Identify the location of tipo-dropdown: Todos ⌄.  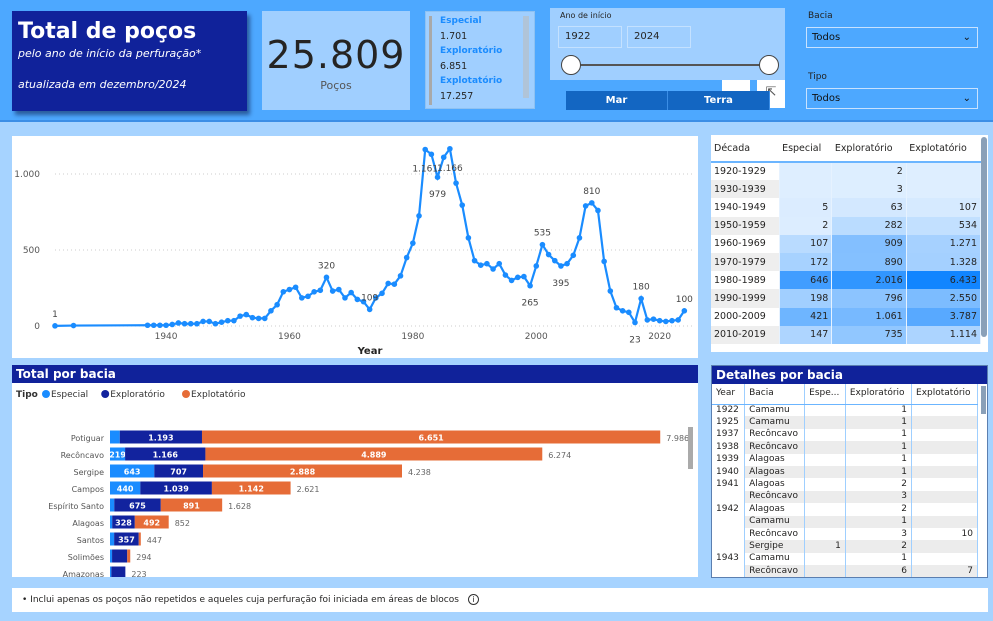
(892, 98).